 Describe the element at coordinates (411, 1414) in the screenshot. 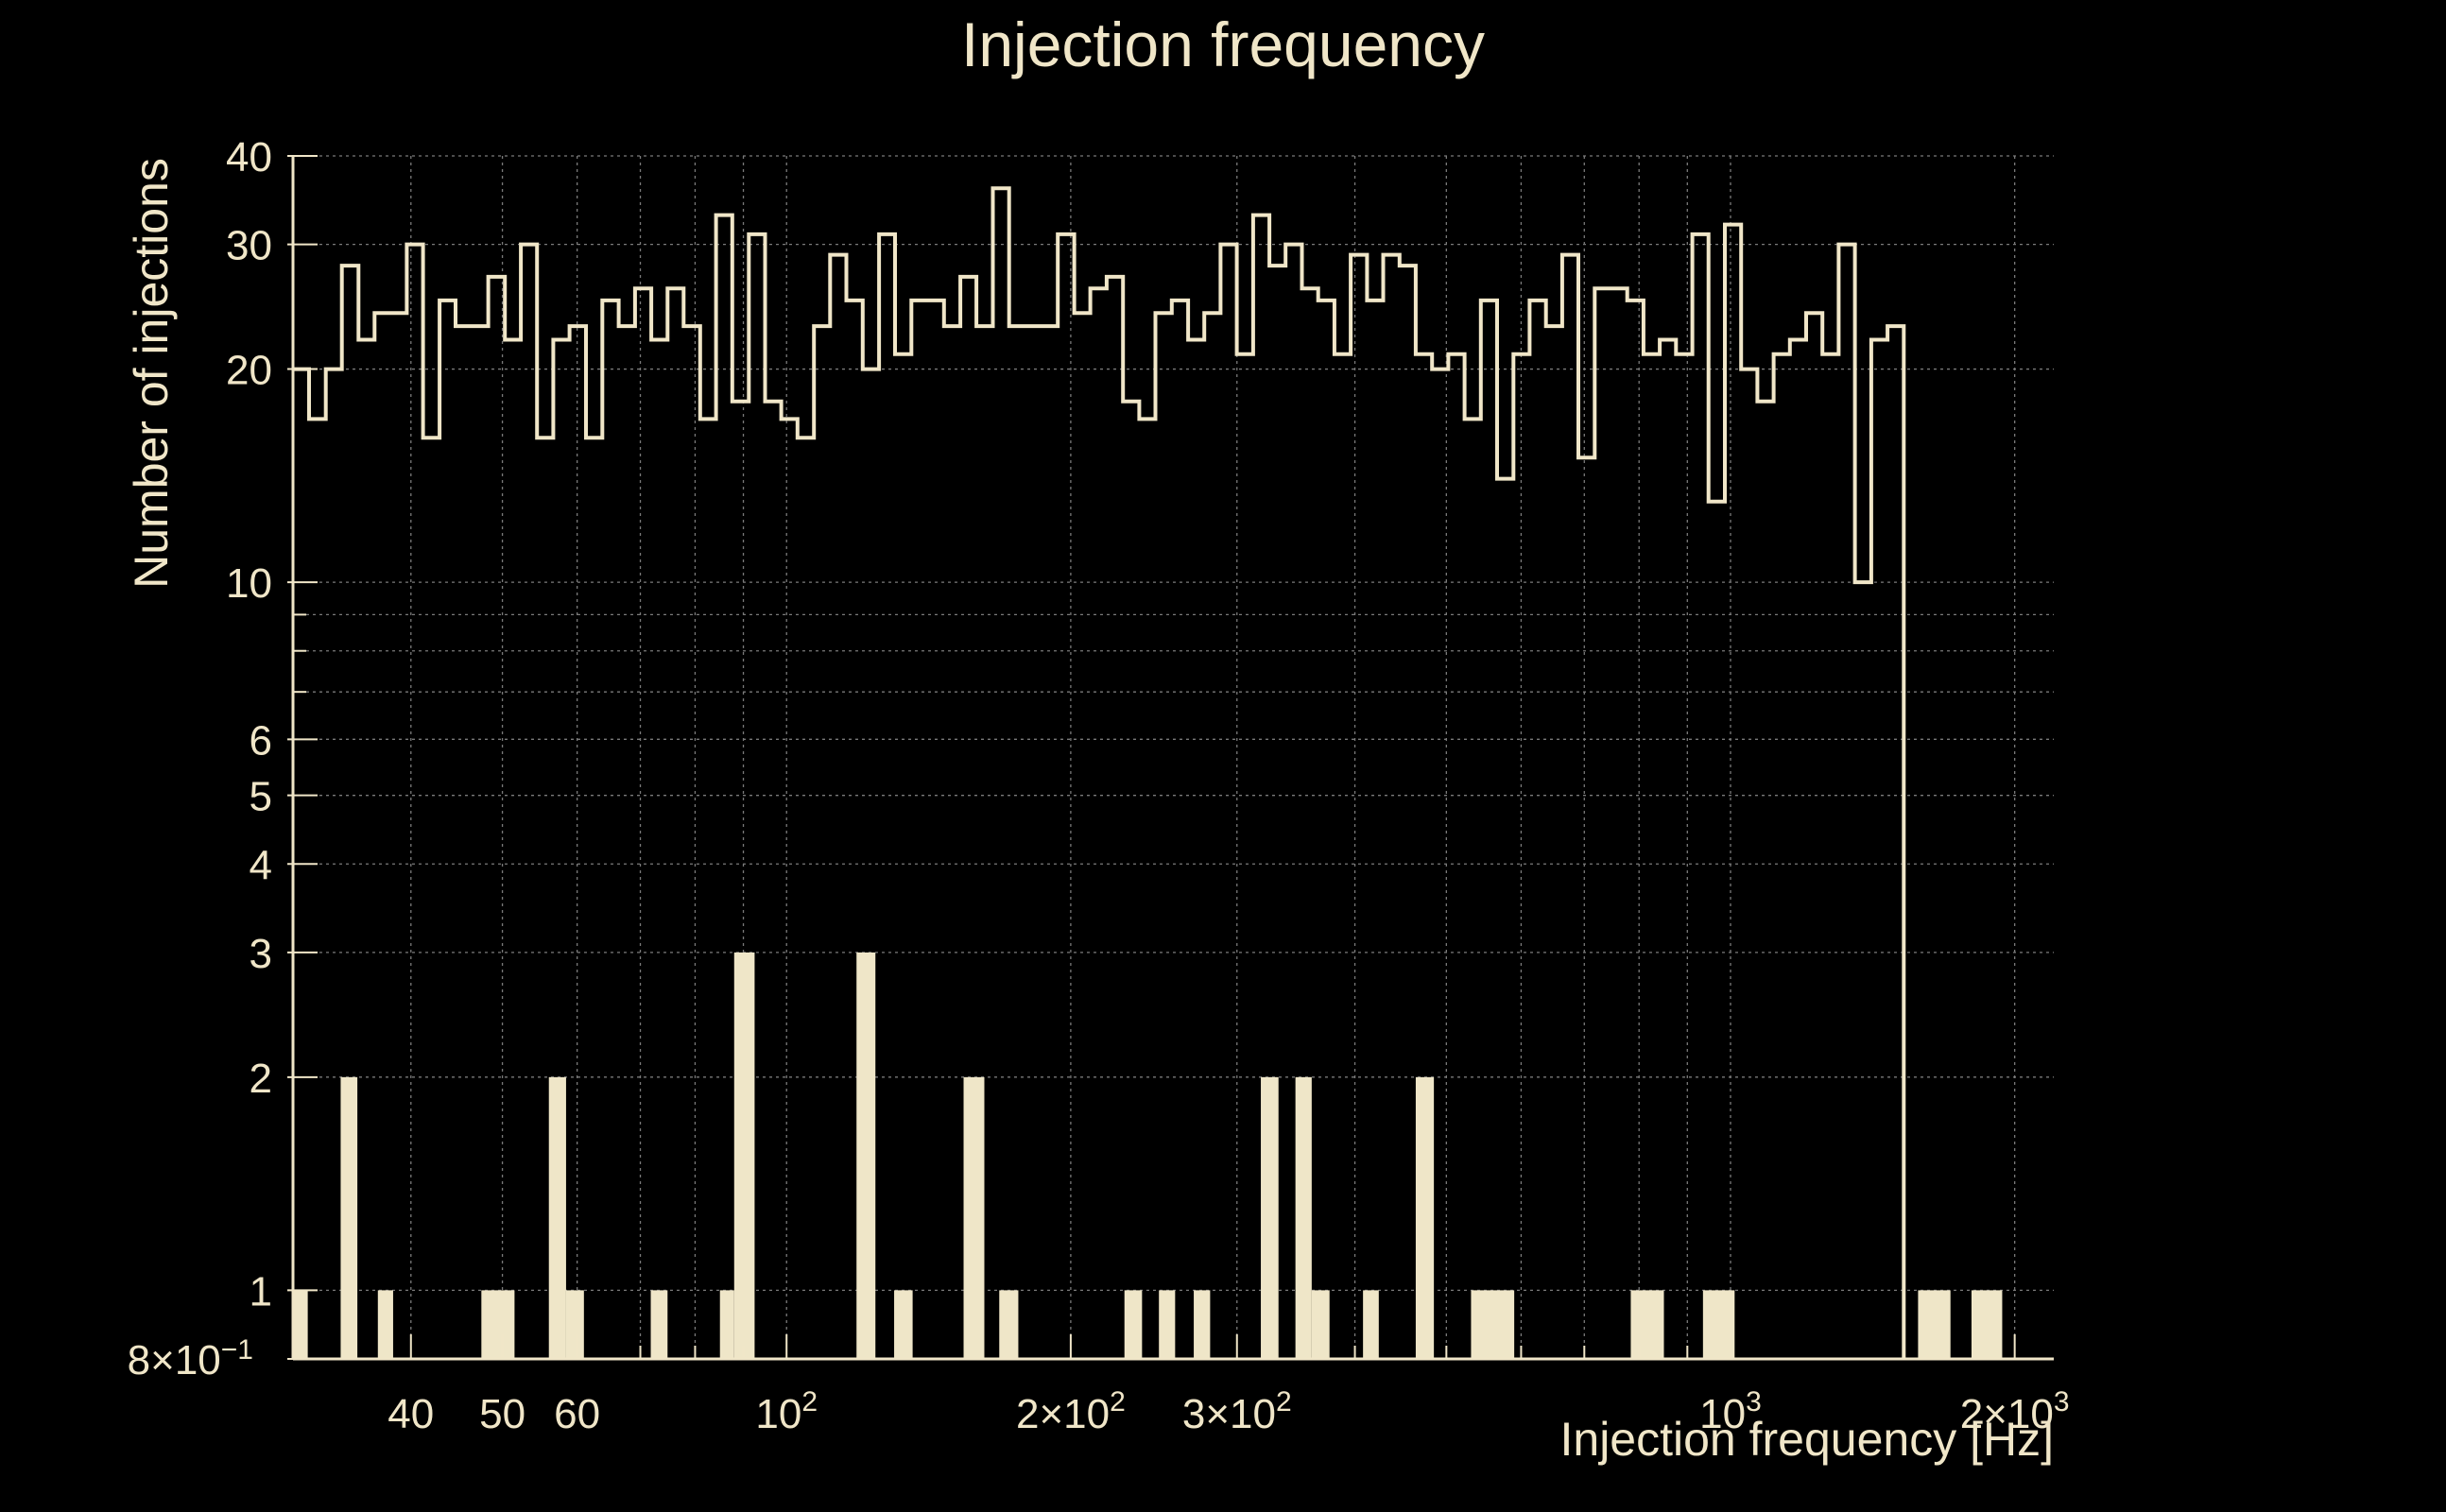

I see `x-tick-label: 40` at that location.